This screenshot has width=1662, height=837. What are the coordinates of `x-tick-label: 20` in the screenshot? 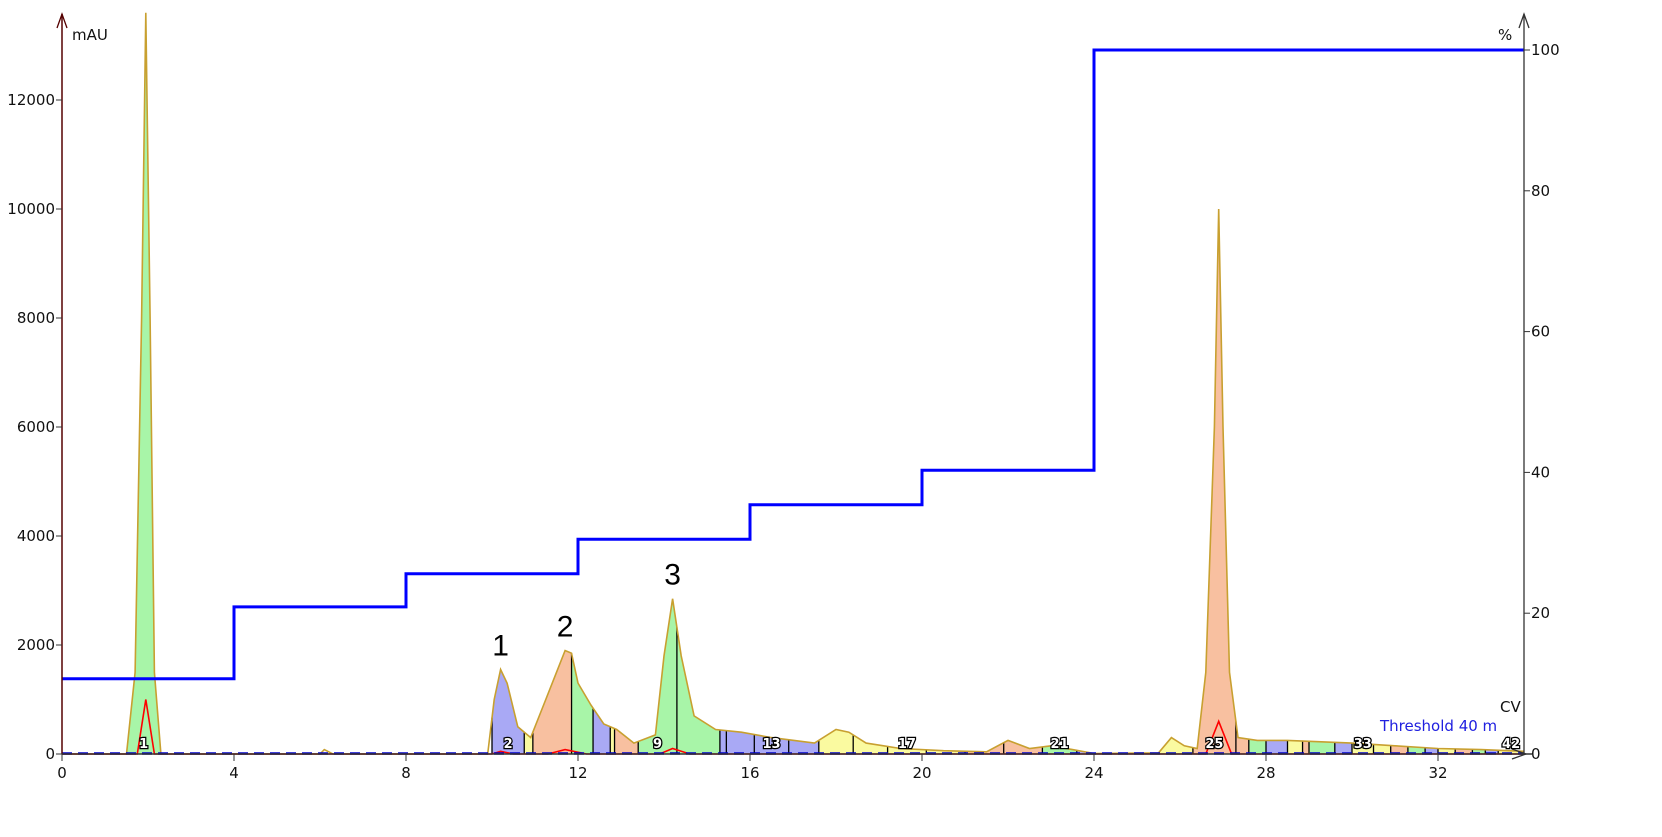 It's located at (921, 773).